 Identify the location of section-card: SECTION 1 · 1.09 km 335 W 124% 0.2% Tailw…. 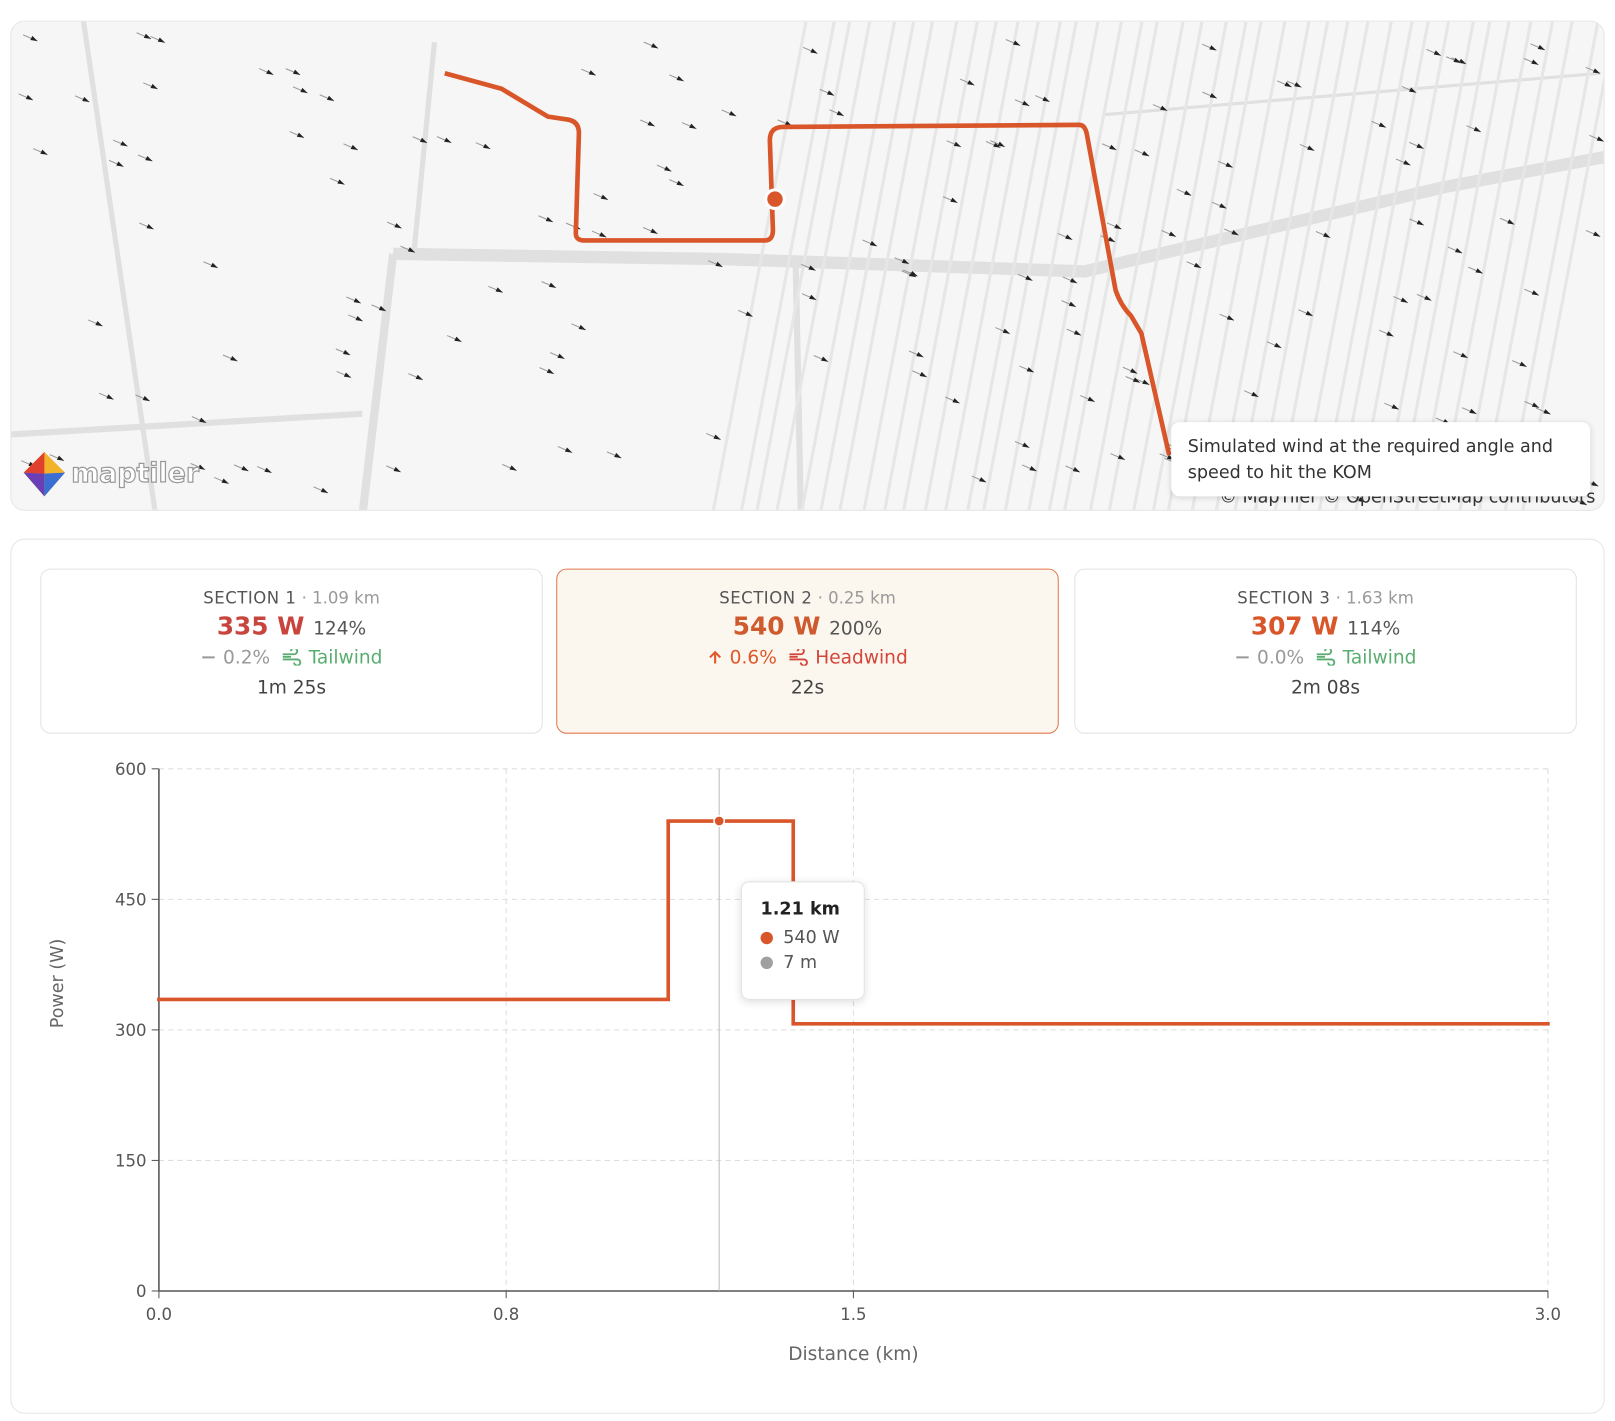
(291, 651).